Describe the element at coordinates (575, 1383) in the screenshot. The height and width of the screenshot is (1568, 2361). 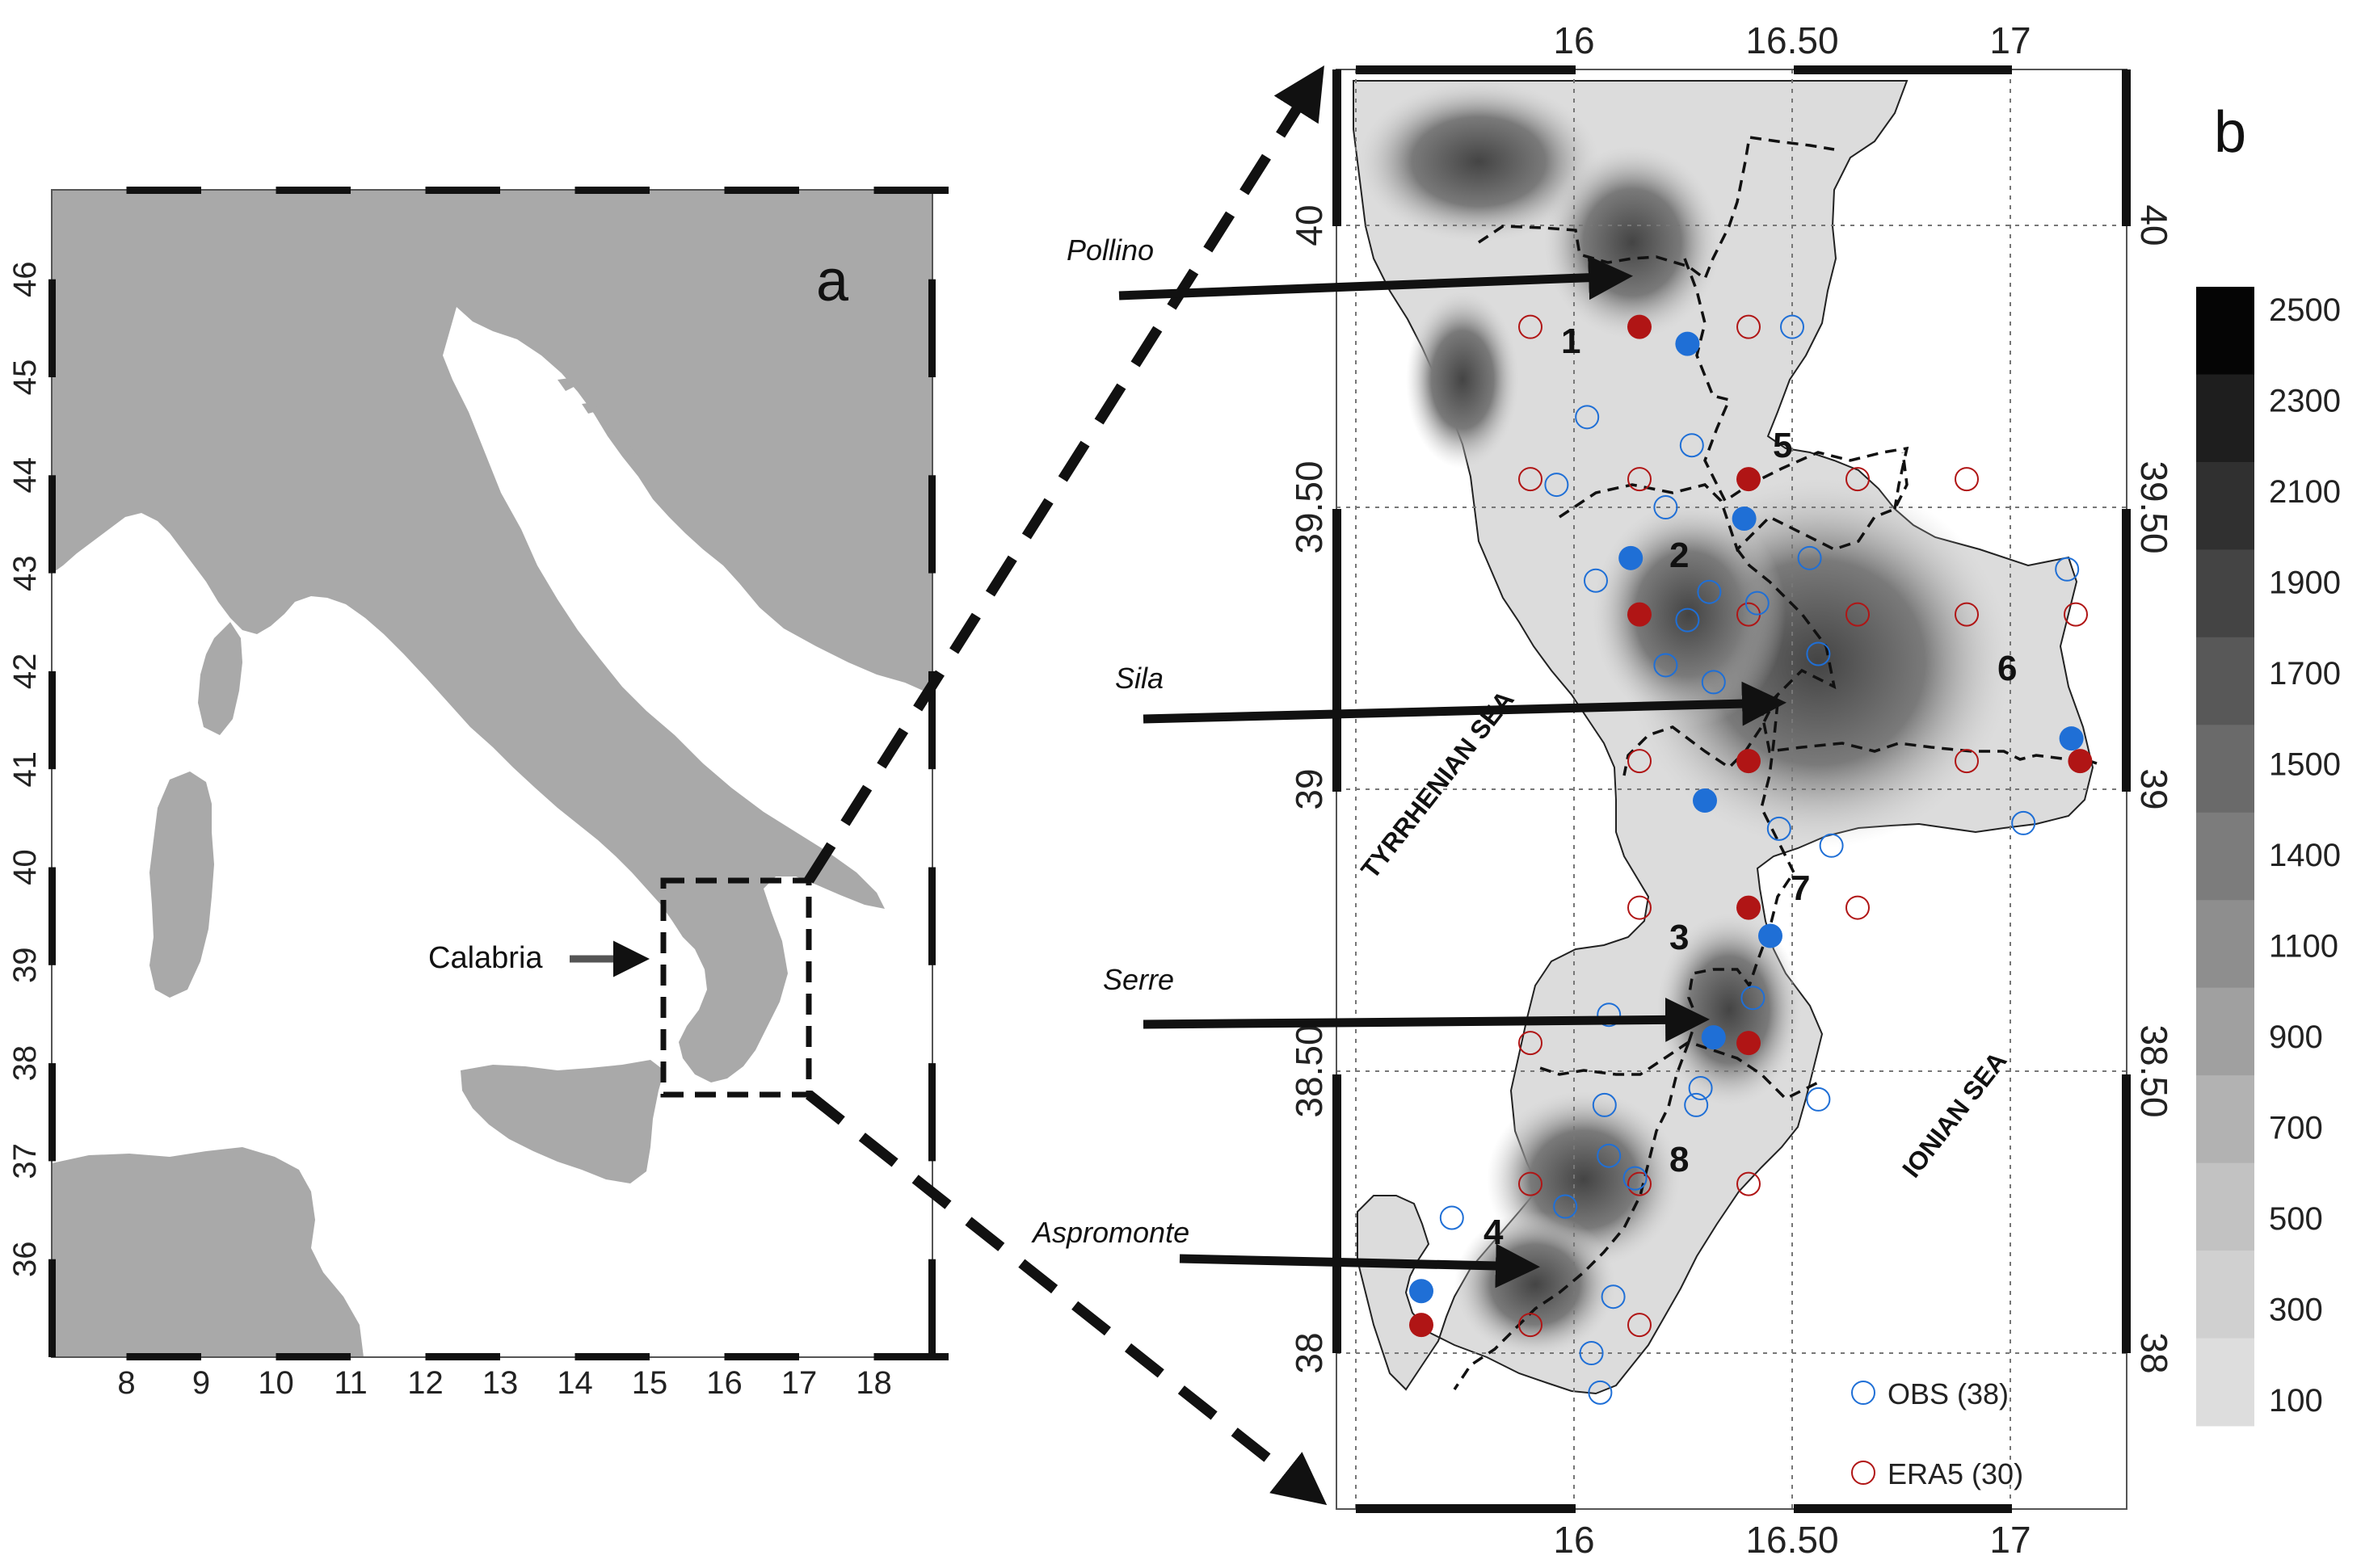
I see `lon-tick-label: 14` at that location.